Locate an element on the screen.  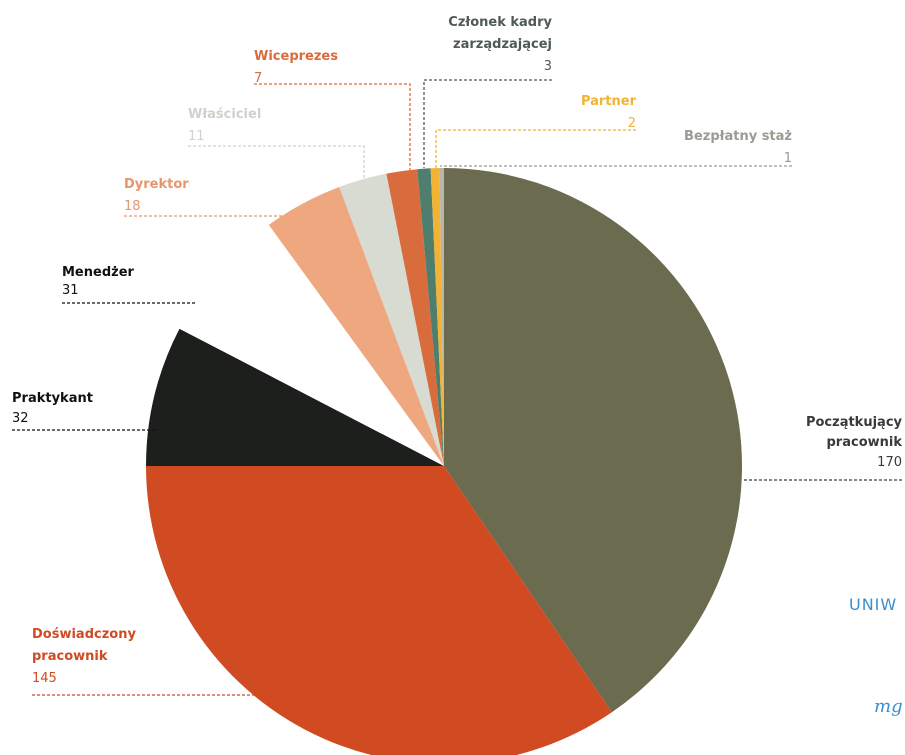
label-czlonek-kadry-zarzadzajacej-line-1: Członek kadry is located at coordinates (500, 22).